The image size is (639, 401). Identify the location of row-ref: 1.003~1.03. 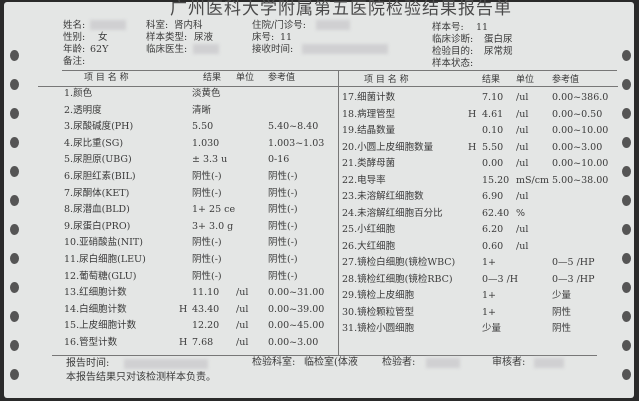
(296, 143).